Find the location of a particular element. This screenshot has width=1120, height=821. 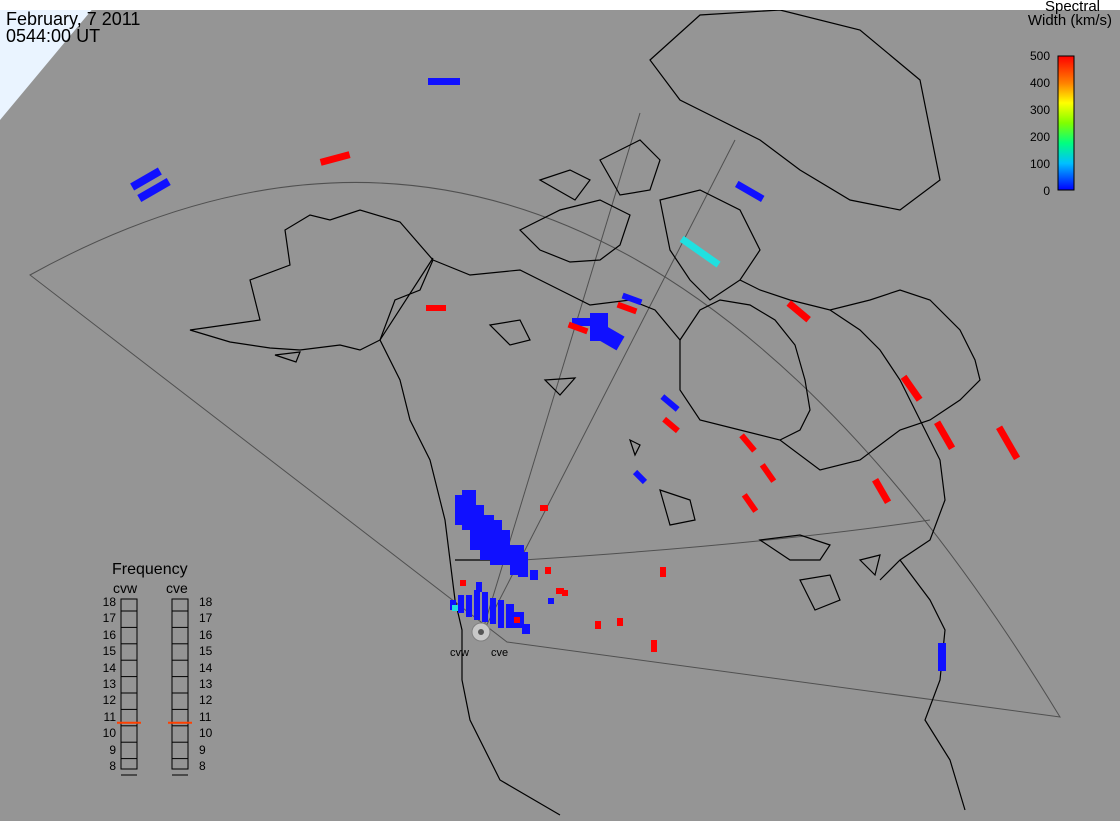

frequency-label-east: 14 is located at coordinates (206, 667).